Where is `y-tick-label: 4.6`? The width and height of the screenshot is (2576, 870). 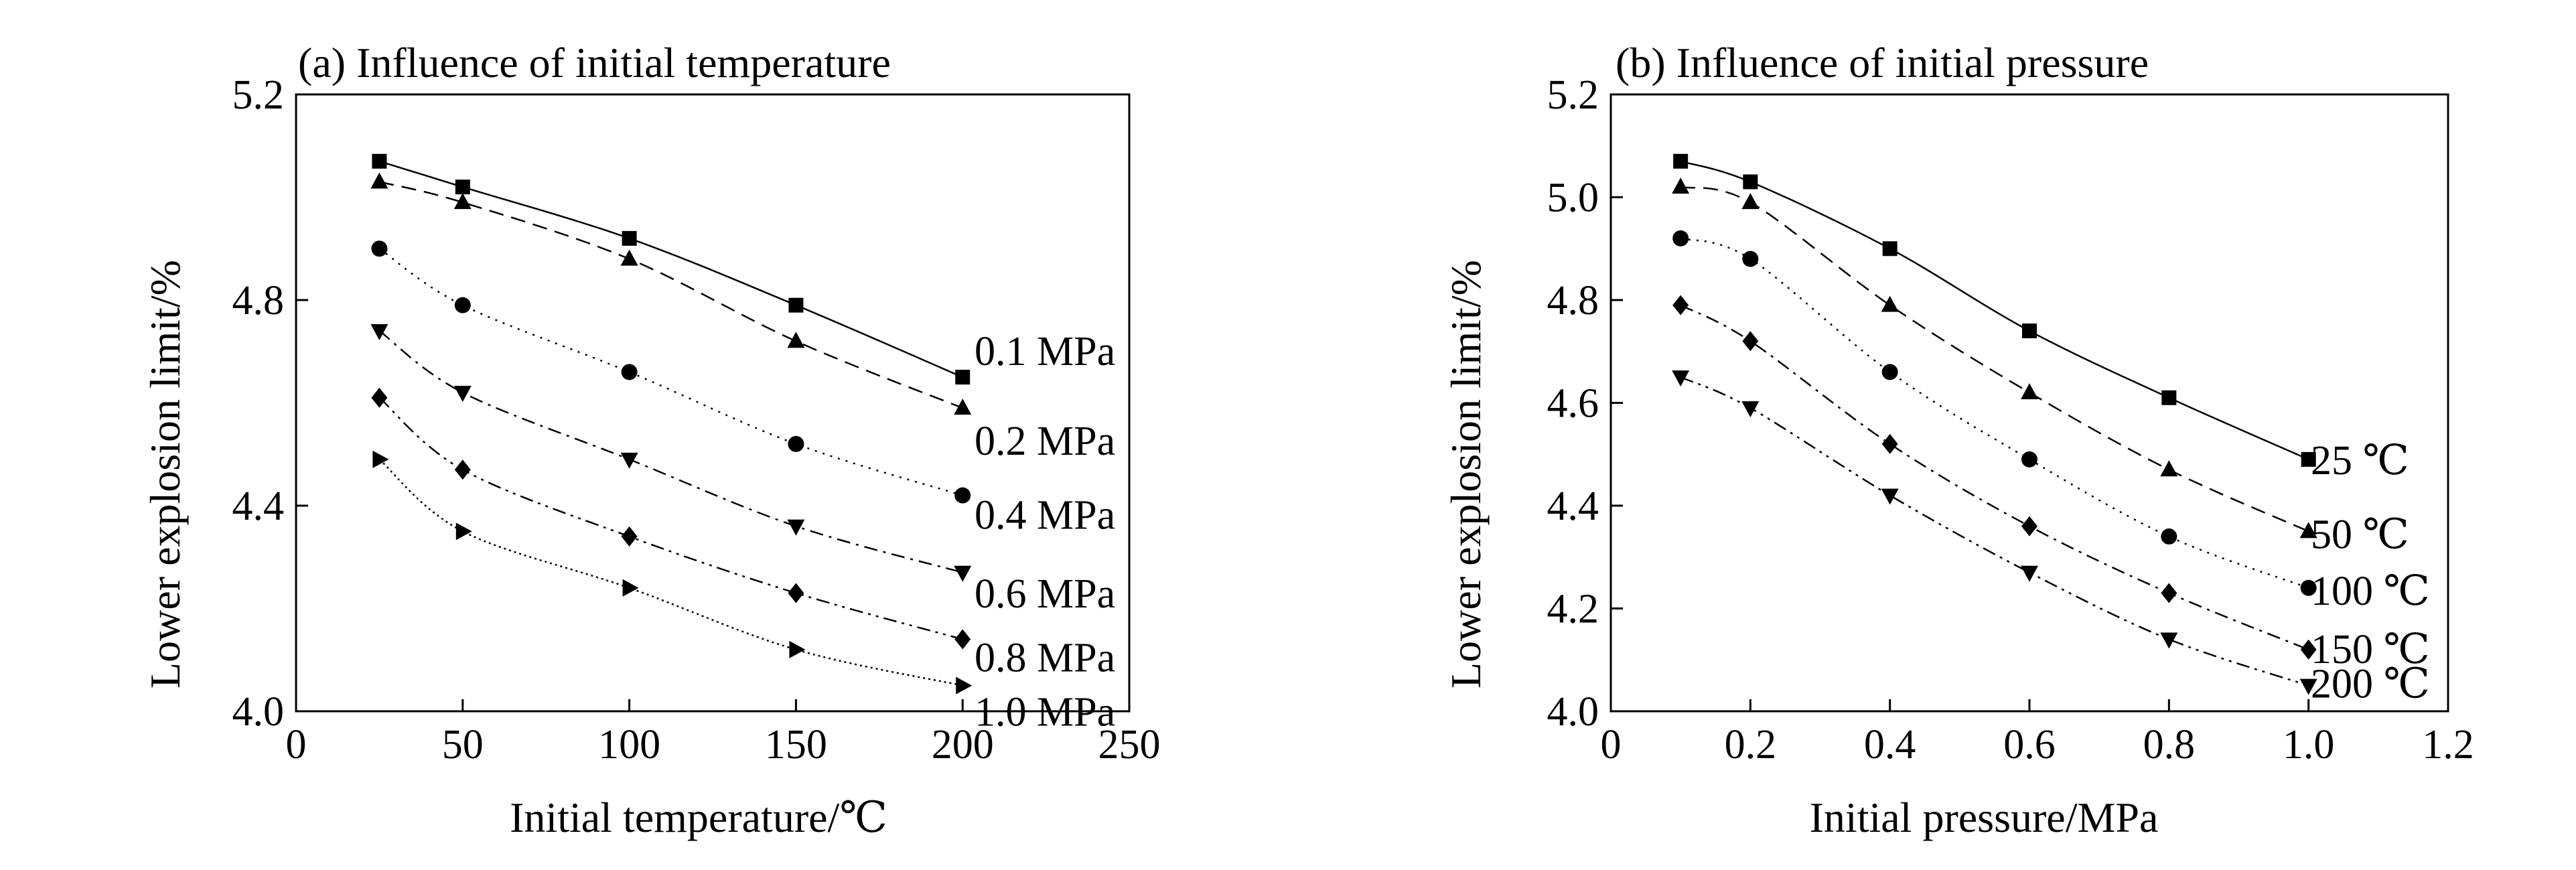
y-tick-label: 4.6 is located at coordinates (1573, 404).